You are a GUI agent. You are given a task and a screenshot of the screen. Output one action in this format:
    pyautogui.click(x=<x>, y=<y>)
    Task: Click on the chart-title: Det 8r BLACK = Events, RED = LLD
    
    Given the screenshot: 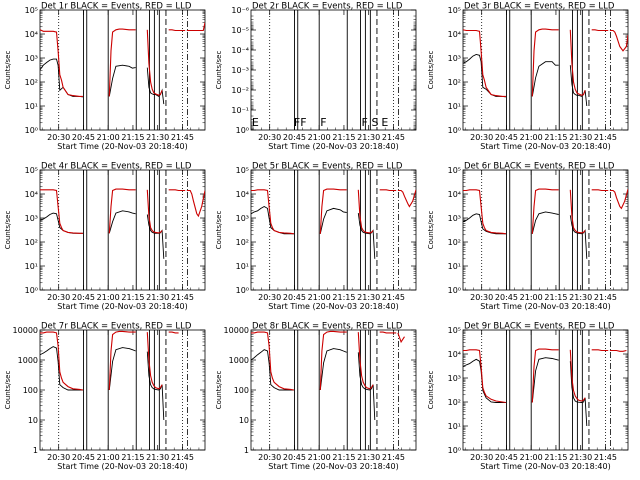 What is the action you would take?
    pyautogui.click(x=327, y=327)
    